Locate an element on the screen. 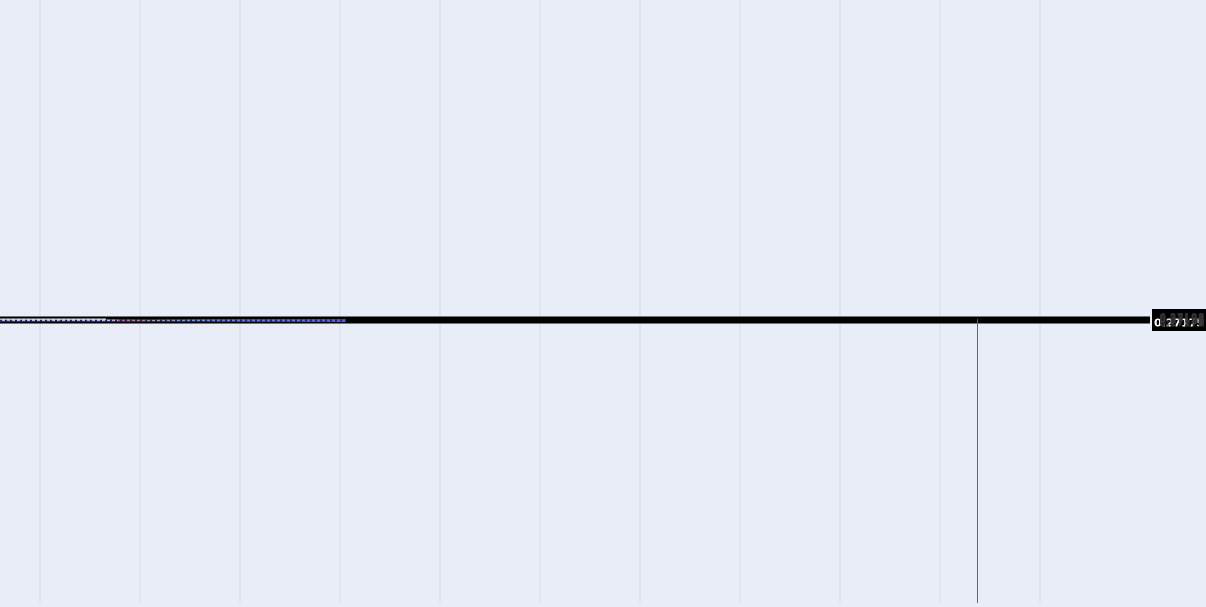 This screenshot has height=607, width=1206. y-tick-label: 0.27176 is located at coordinates (1182, 322).